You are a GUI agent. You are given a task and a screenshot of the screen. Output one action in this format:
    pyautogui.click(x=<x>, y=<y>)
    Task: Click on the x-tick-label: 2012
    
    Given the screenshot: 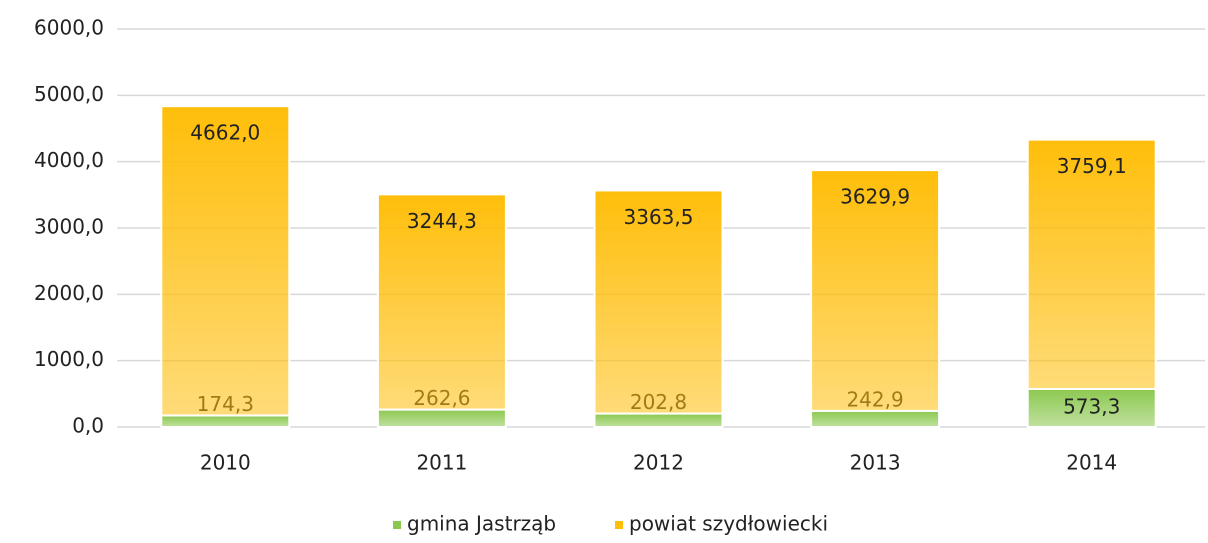 What is the action you would take?
    pyautogui.click(x=658, y=463)
    